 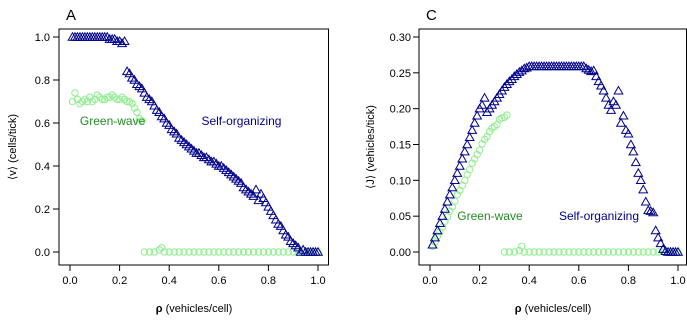 What do you see at coordinates (599, 216) in the screenshot?
I see `series-label: Self-organizing` at bounding box center [599, 216].